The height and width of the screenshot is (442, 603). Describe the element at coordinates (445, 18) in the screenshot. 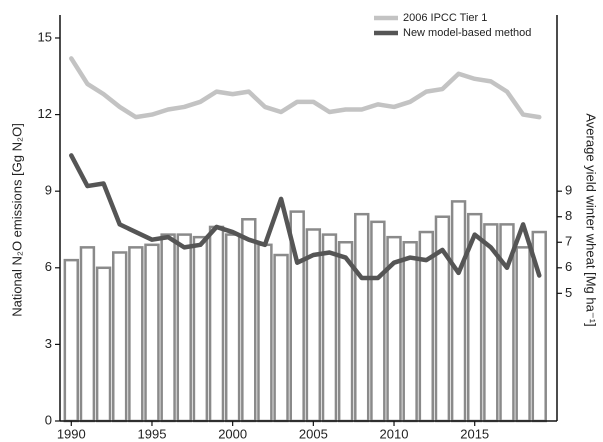

I see `legend-label: 2006 IPCC Tier 1` at that location.